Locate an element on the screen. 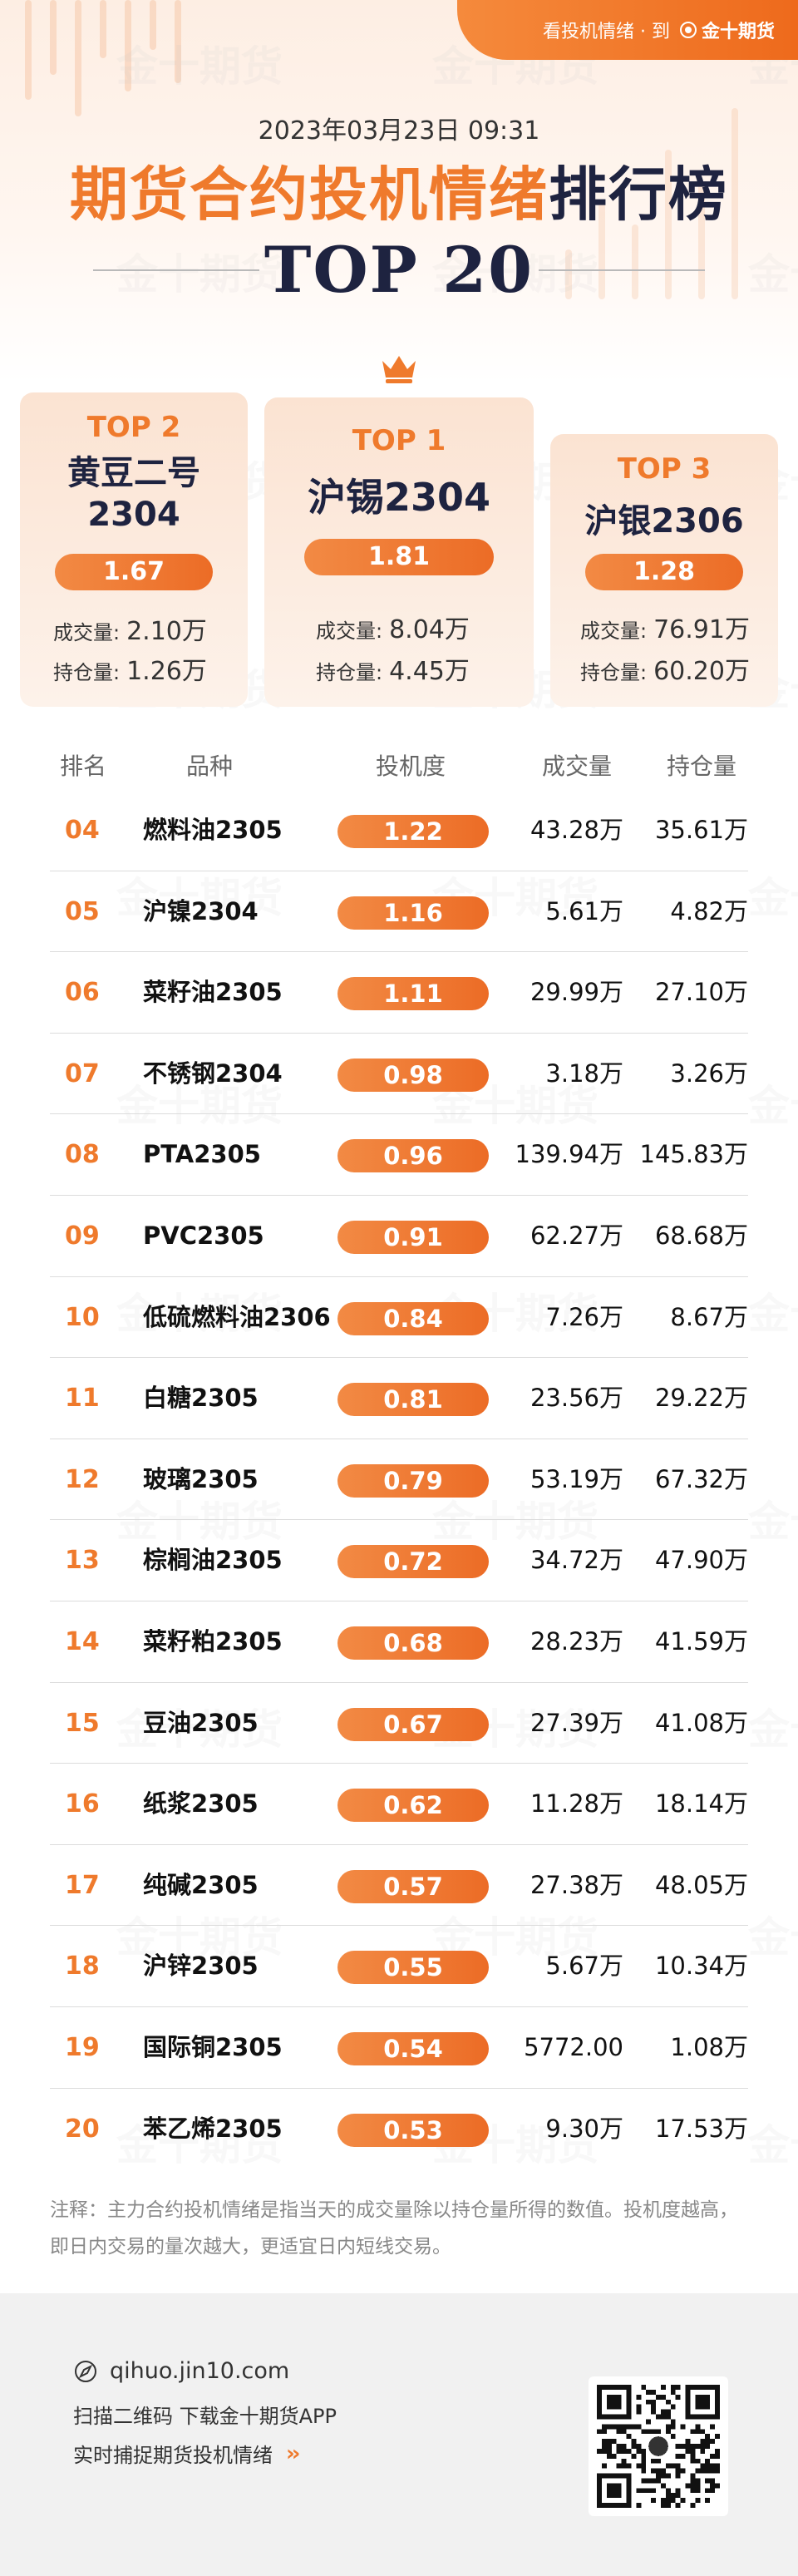 The height and width of the screenshot is (2576, 798). row-name: 低硫燃料油2306 is located at coordinates (237, 1316).